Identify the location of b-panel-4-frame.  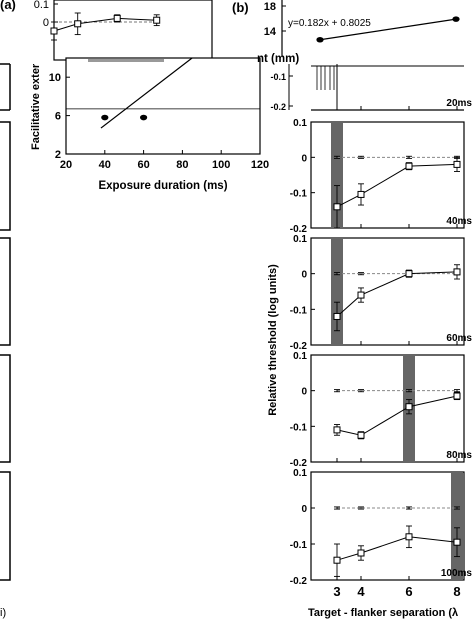
(387, 408).